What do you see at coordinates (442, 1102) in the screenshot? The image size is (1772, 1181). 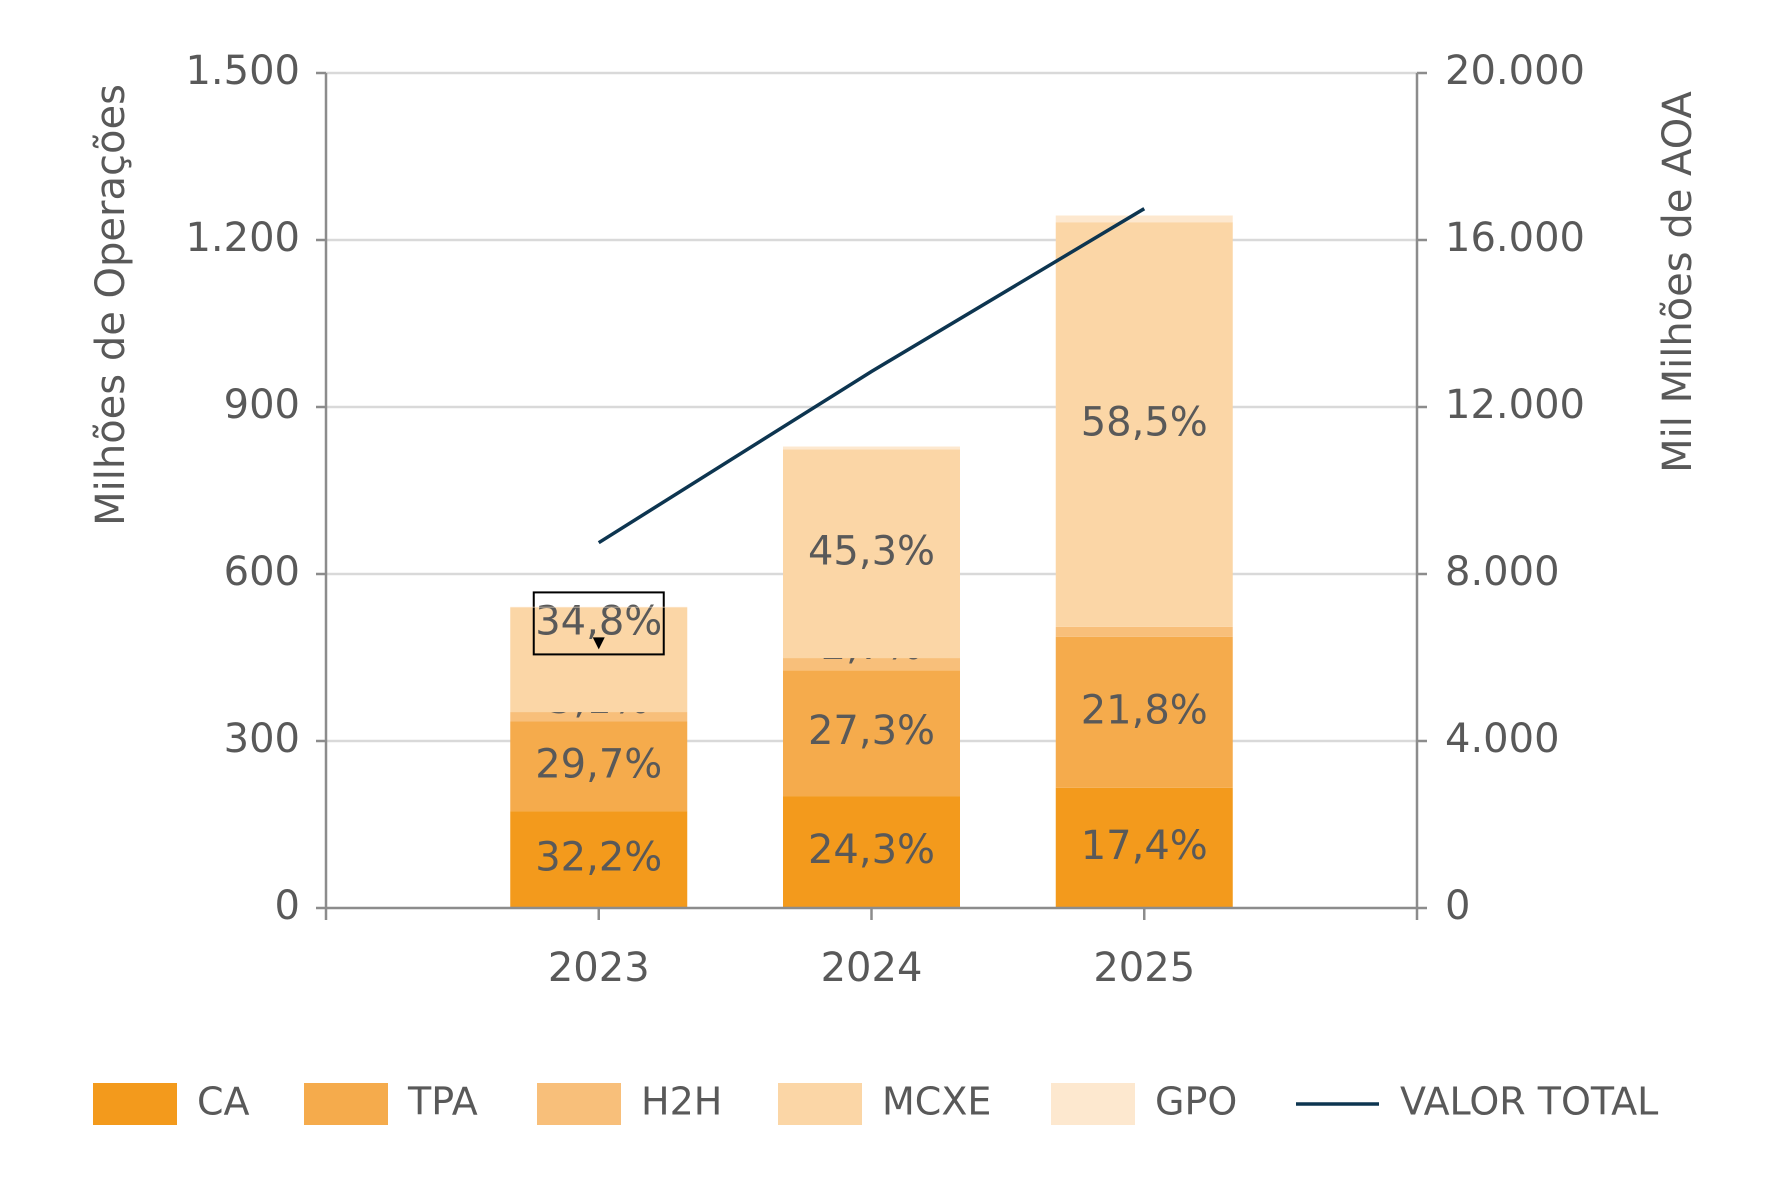 I see `legend-label: TPA` at bounding box center [442, 1102].